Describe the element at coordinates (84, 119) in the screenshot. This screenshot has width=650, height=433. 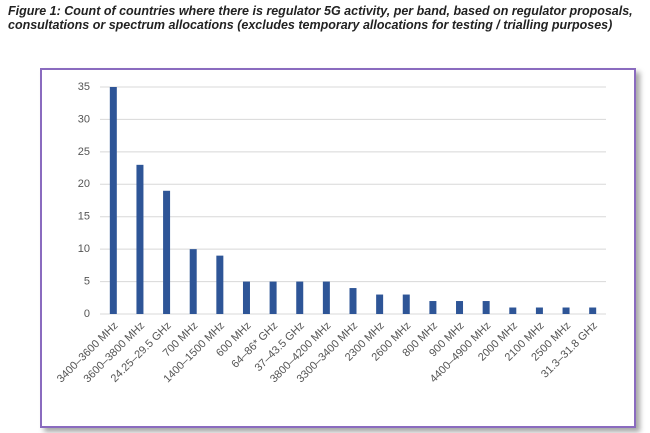
I see `y-tick-label: 30` at that location.